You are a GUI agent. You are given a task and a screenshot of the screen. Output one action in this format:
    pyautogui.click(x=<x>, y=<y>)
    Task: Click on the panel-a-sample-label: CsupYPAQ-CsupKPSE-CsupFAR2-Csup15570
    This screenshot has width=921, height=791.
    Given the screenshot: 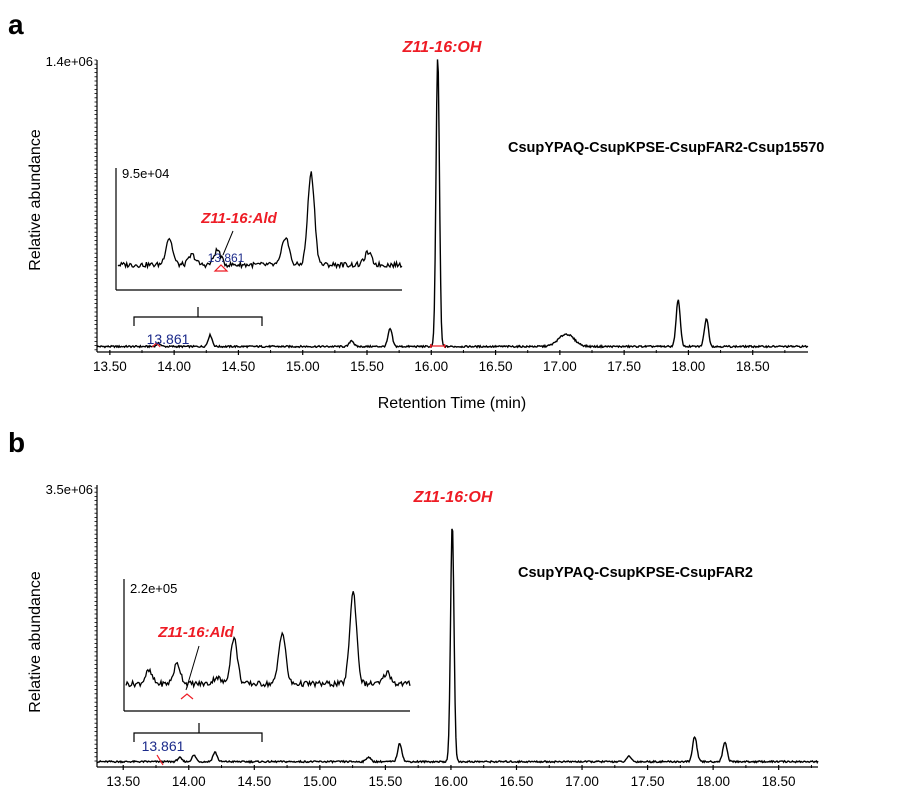 What is the action you would take?
    pyautogui.click(x=666, y=148)
    